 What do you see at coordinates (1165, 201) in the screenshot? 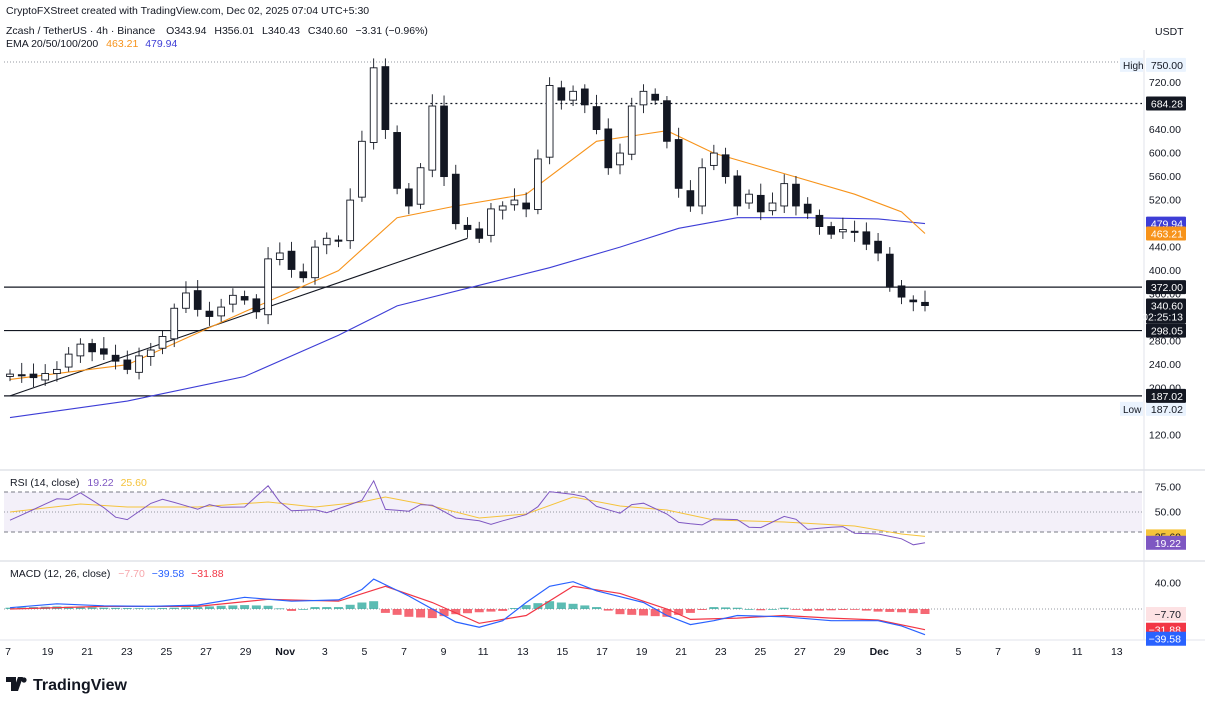
I see `price-tick: 520.00` at bounding box center [1165, 201].